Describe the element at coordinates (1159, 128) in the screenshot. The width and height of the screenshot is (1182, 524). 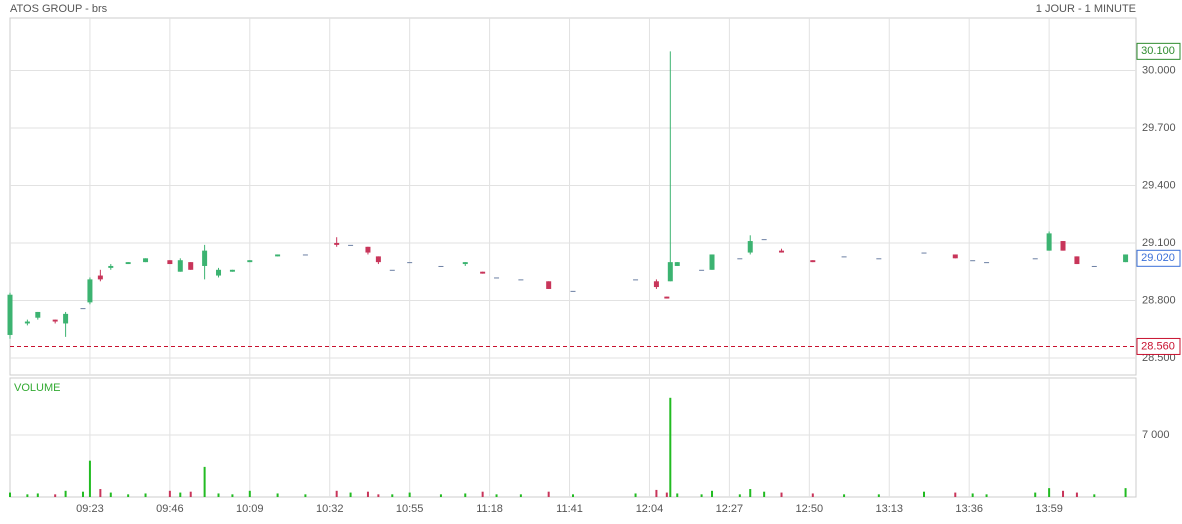
I see `y-tick-label: 29.700` at that location.